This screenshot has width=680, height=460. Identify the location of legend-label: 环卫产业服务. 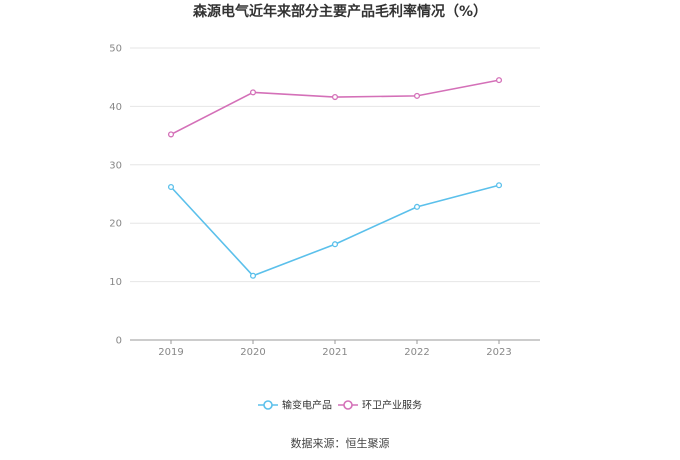
(392, 405).